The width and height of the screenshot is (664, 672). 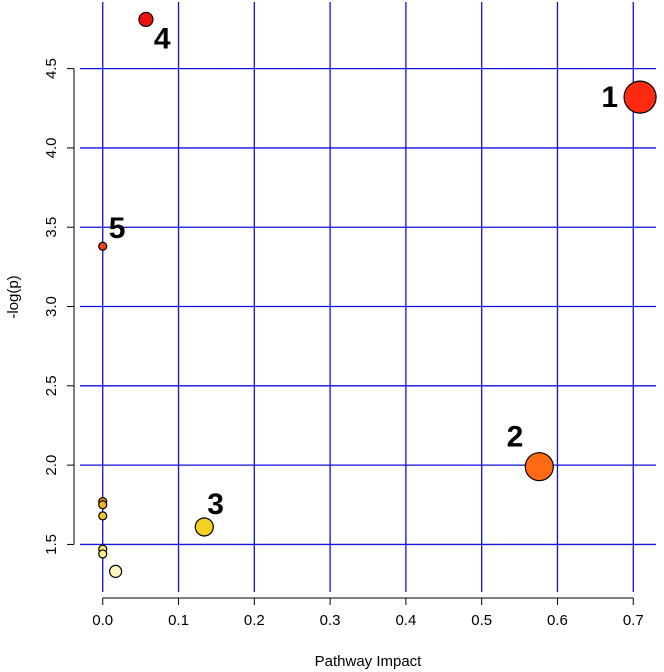 What do you see at coordinates (405, 620) in the screenshot?
I see `x-tick-label: 0.4` at bounding box center [405, 620].